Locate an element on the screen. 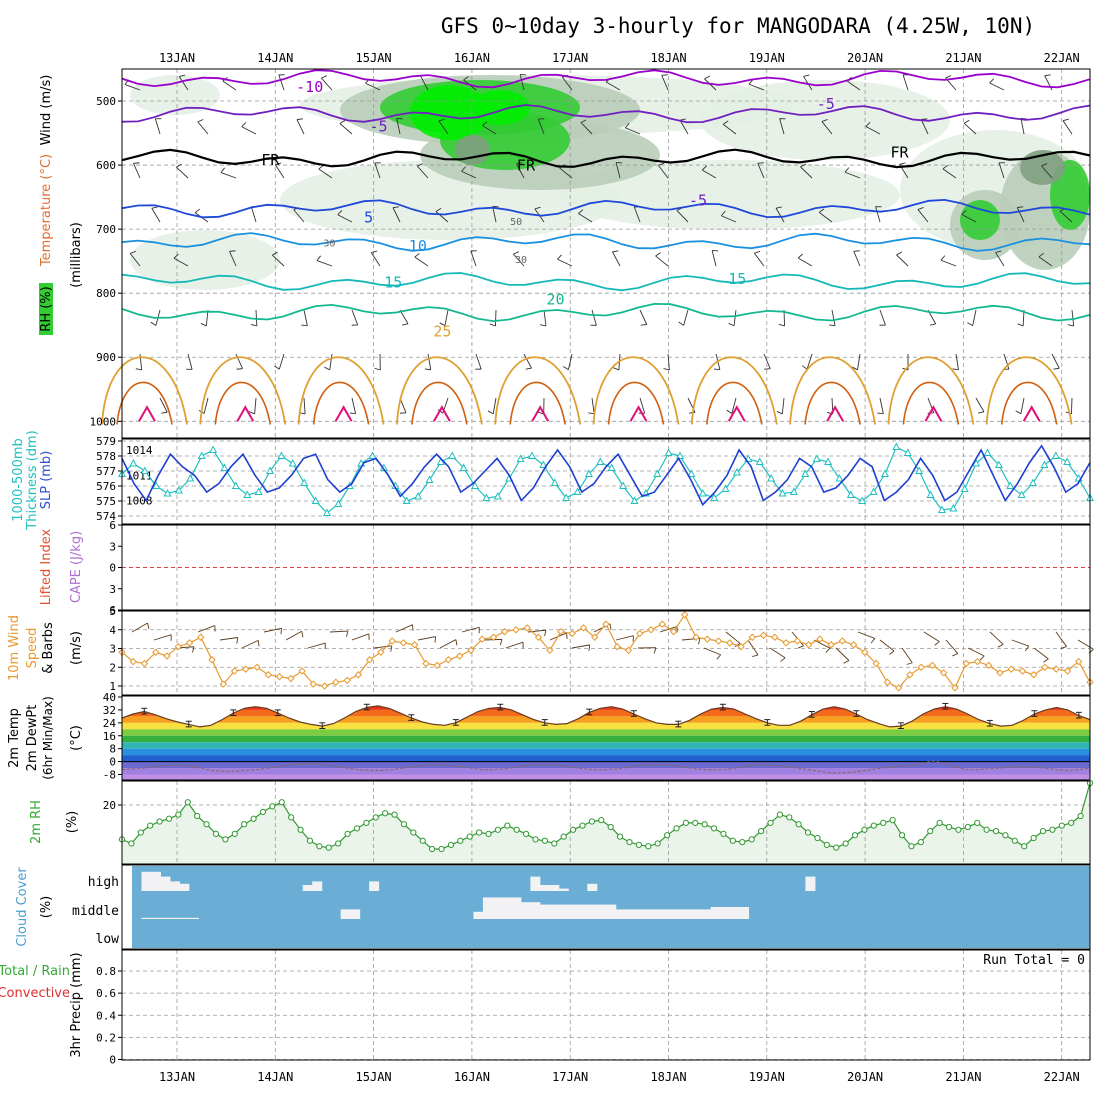 The height and width of the screenshot is (1100, 1100). temp-tick-label: 32 is located at coordinates (109, 710).